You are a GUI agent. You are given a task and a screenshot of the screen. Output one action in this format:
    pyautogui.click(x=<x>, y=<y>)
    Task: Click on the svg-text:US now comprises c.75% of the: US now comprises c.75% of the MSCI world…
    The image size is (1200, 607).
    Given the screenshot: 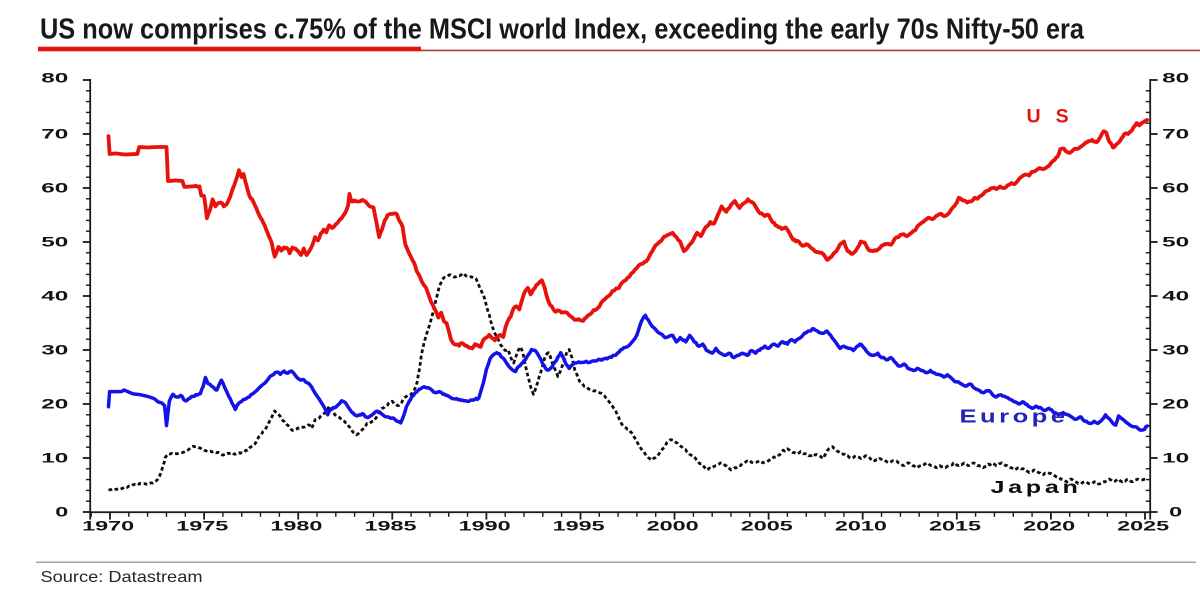 What is the action you would take?
    pyautogui.click(x=562, y=29)
    